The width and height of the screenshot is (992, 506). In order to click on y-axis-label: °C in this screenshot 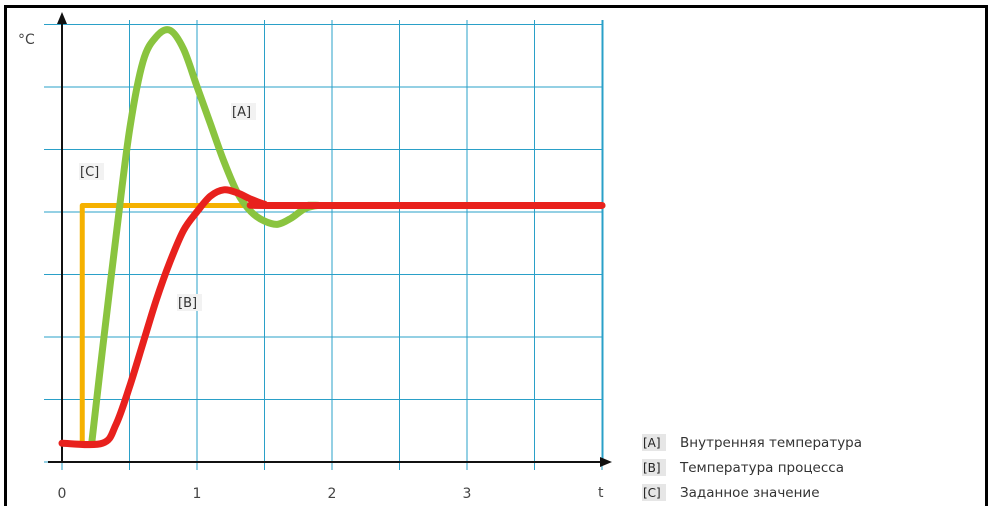, I will do `click(26, 40)`.